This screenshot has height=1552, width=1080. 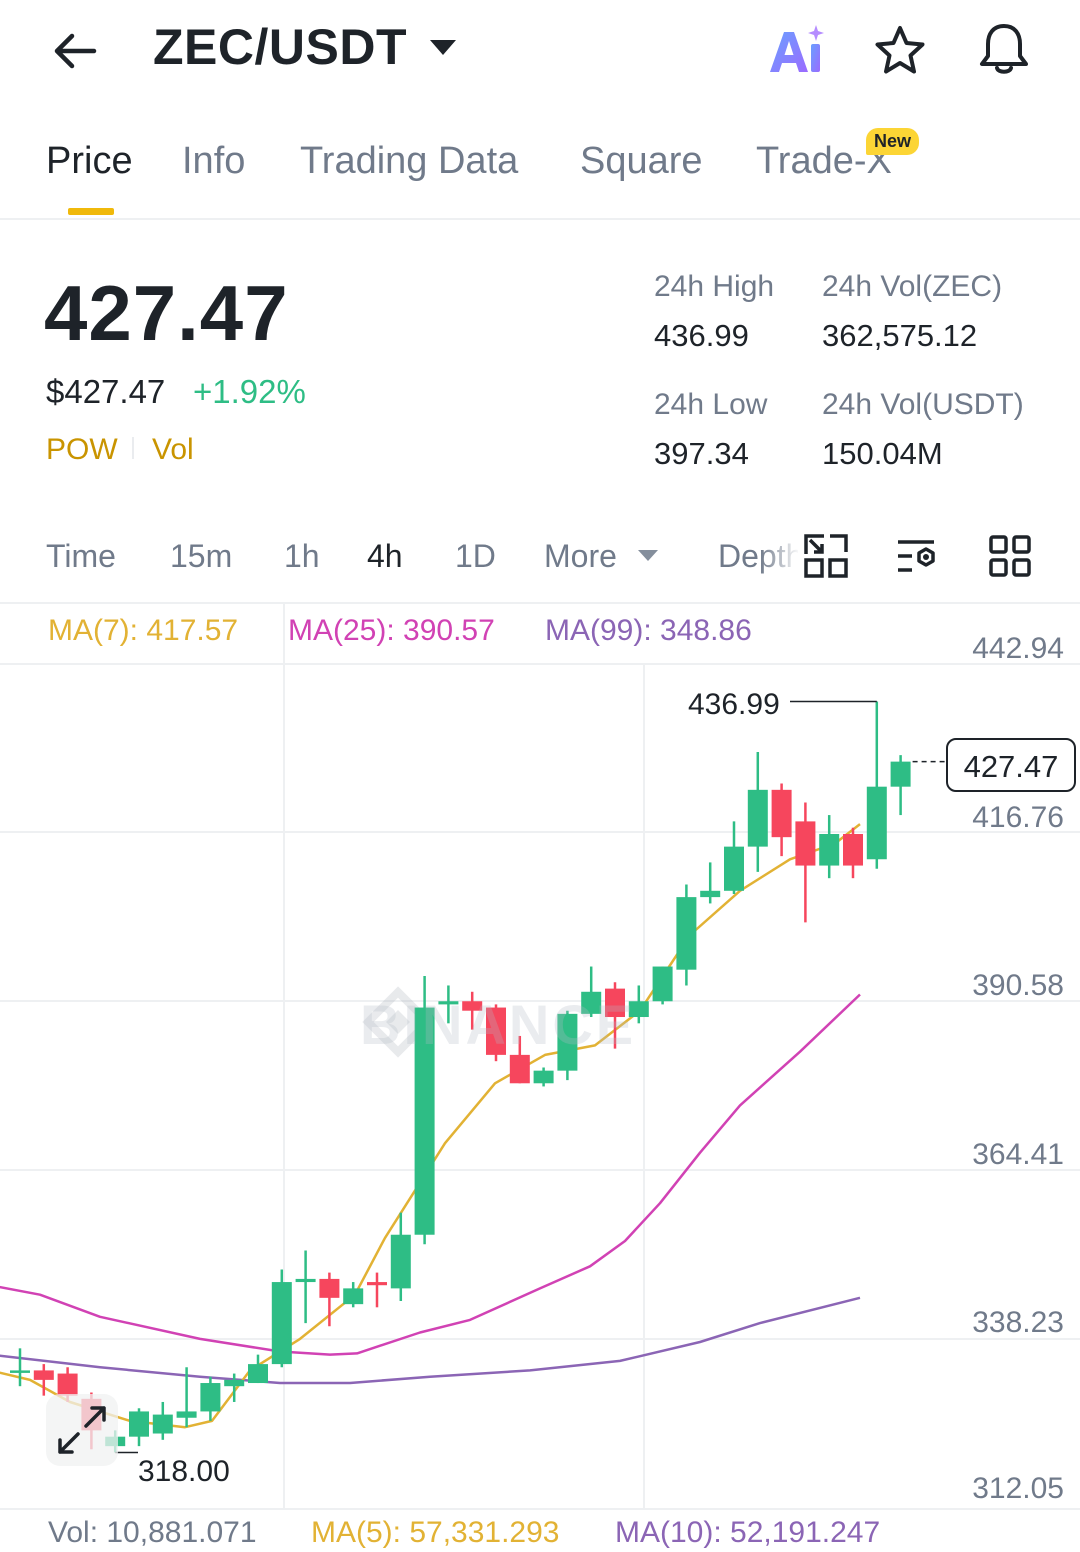 I want to click on volume-value: Vol: 10,881.071, so click(x=152, y=1532).